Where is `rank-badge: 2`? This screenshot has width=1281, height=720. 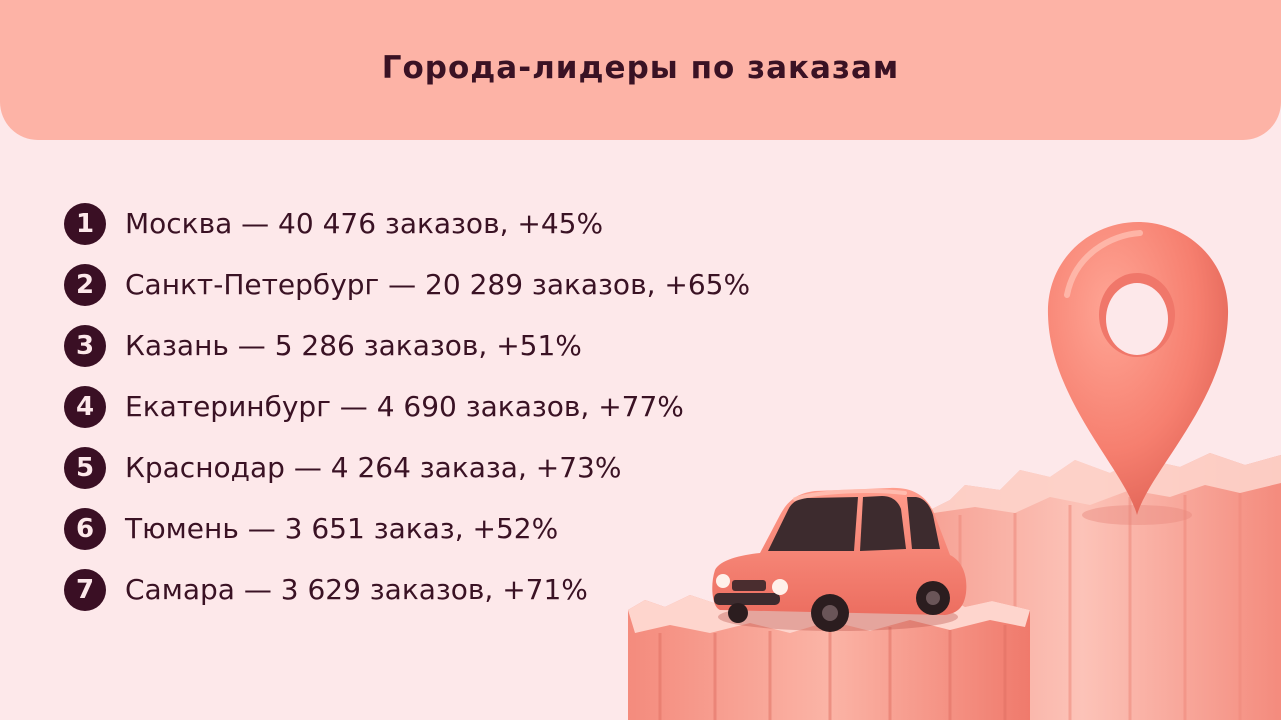
rank-badge: 2 is located at coordinates (85, 284).